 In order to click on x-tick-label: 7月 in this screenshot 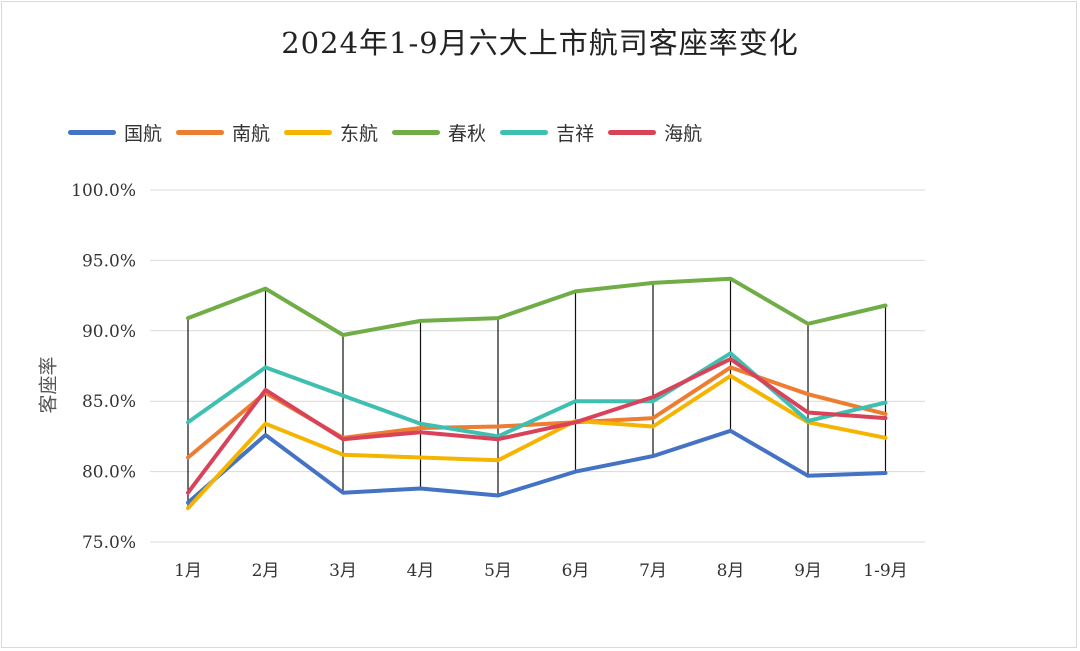, I will do `click(653, 571)`.